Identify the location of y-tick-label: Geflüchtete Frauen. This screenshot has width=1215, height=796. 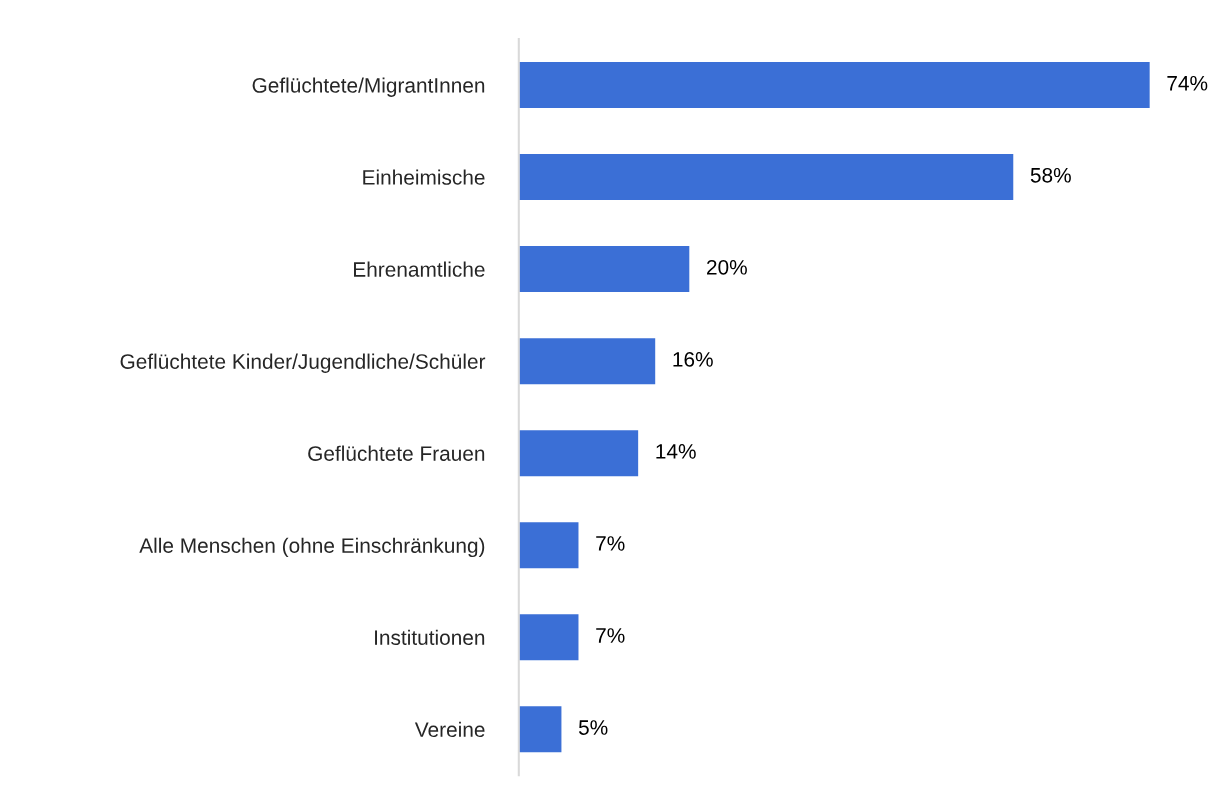
(396, 453).